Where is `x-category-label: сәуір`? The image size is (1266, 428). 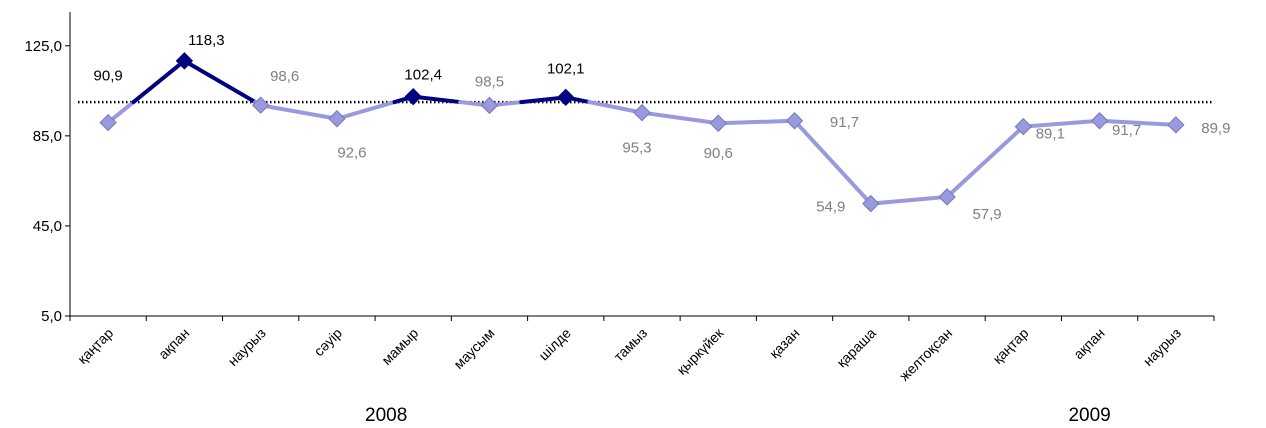
x-category-label: сәуір is located at coordinates (328, 342).